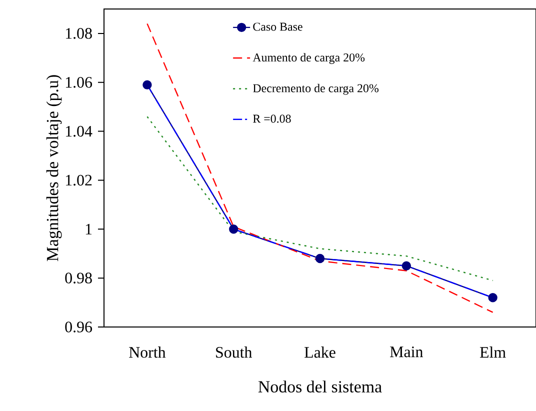 The height and width of the screenshot is (411, 536). I want to click on y-tick-label: 1.06, so click(79, 82).